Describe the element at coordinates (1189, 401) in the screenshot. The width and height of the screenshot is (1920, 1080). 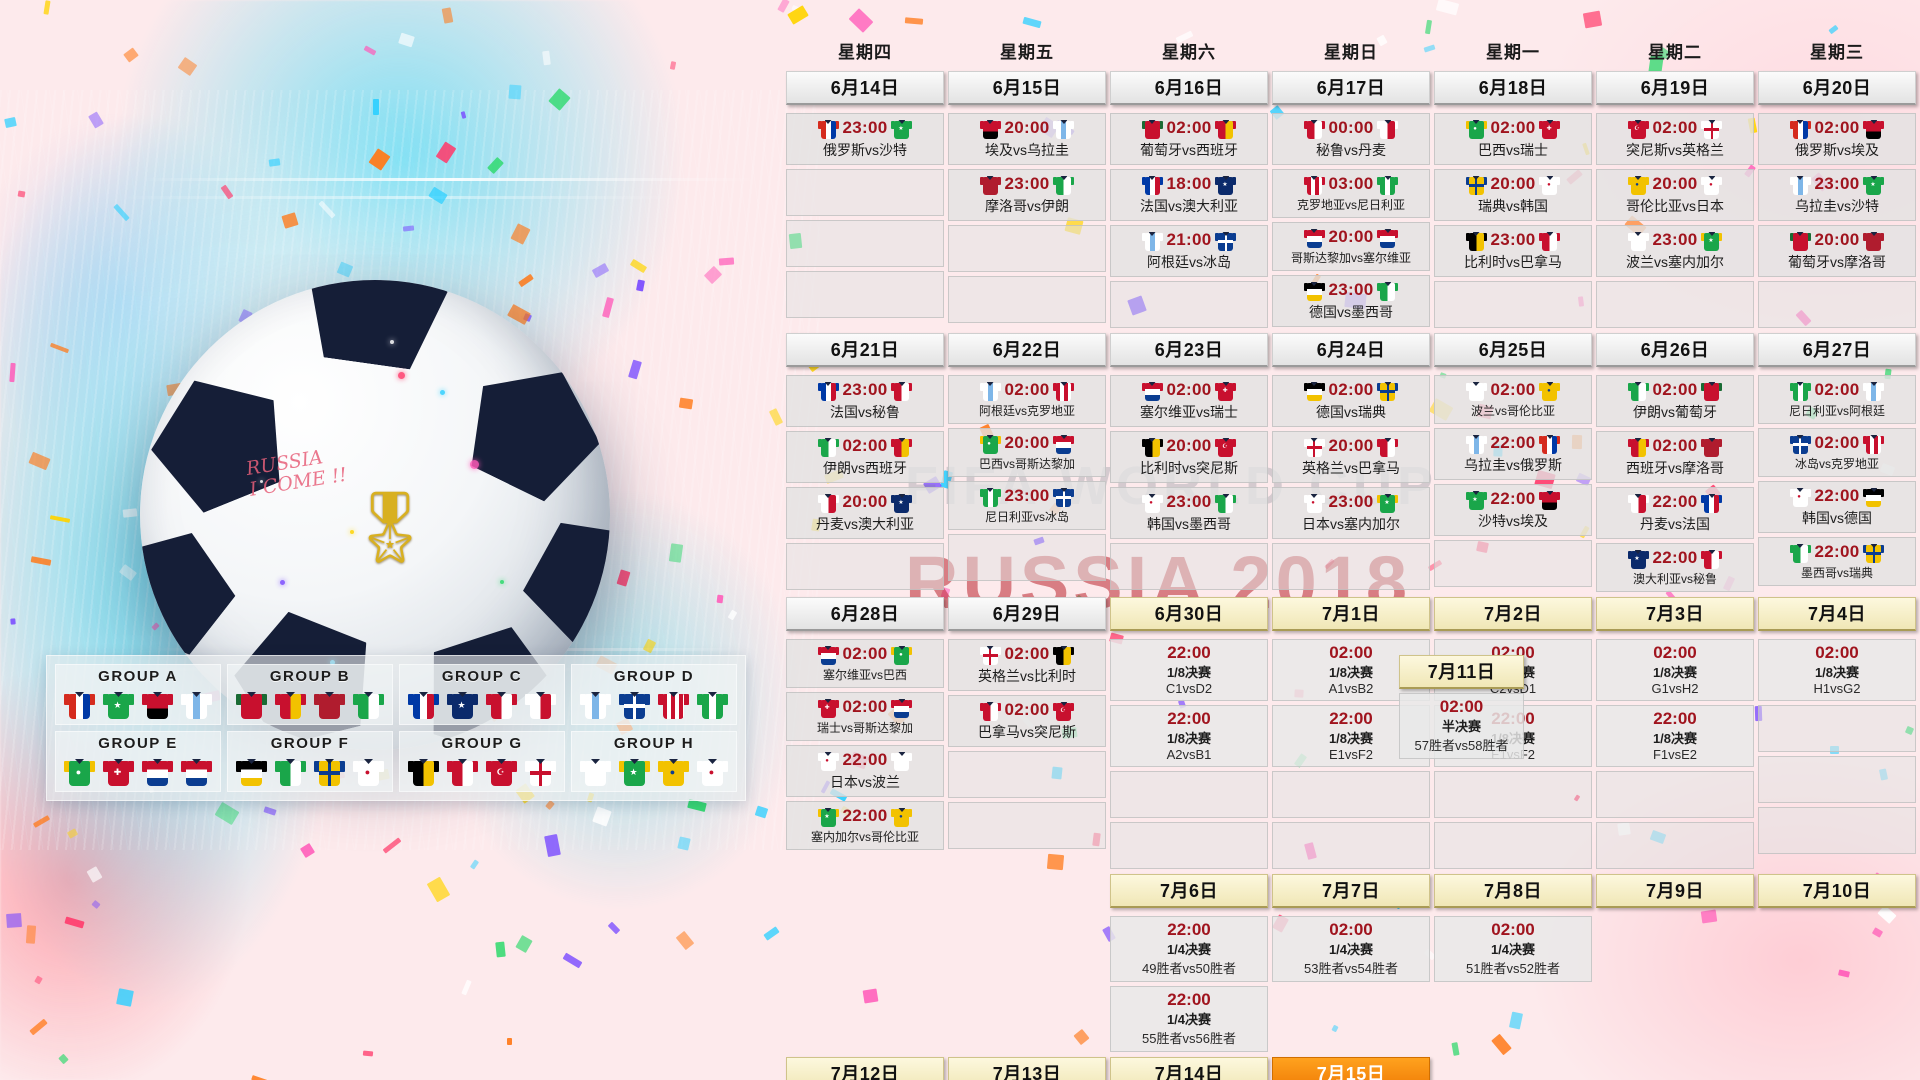
I see `match-cell: 02:00 ✚ 塞尔维亚vs瑞士` at that location.